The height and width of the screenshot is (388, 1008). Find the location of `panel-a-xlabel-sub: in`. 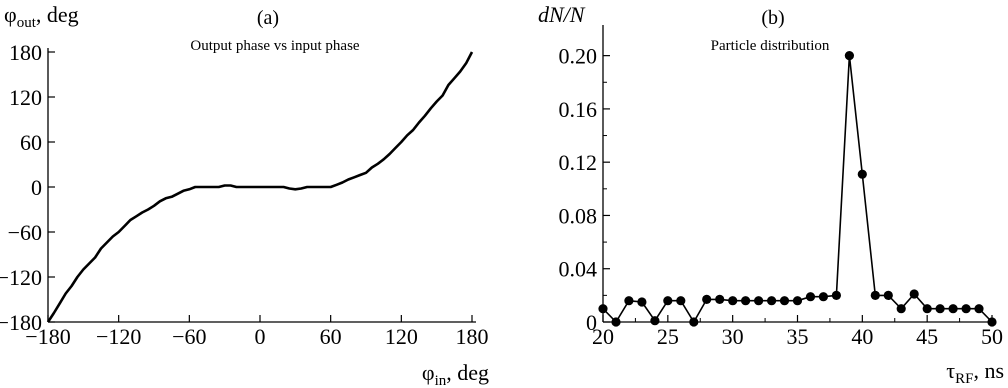

panel-a-xlabel-sub: in is located at coordinates (441, 380).